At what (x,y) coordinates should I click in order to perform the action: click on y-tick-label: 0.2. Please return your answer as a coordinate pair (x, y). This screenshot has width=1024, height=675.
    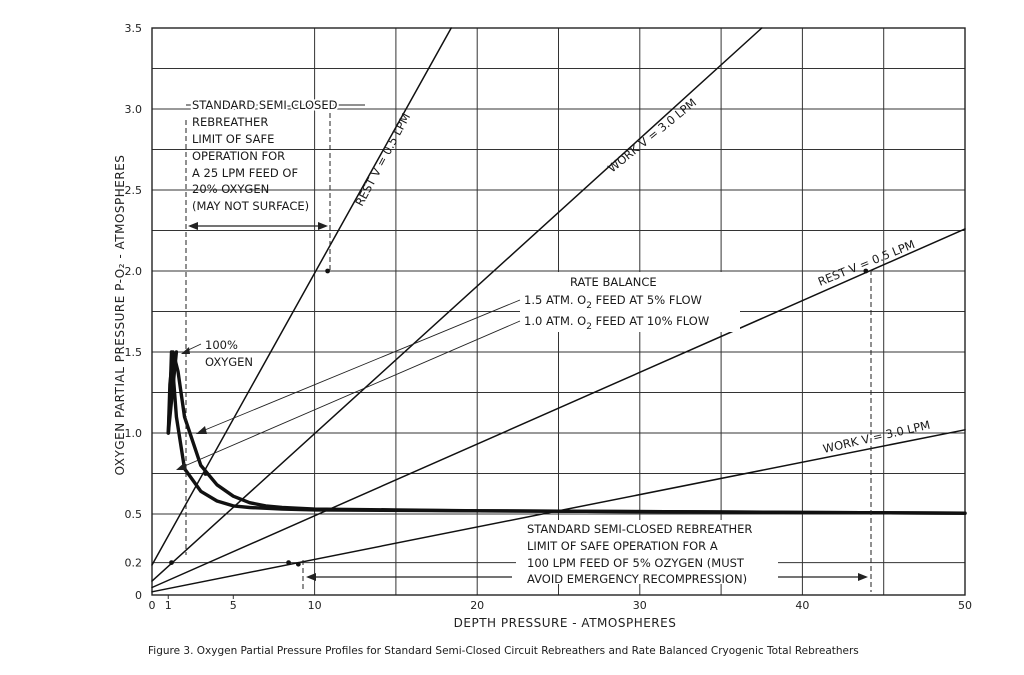
    Looking at the image, I should click on (134, 563).